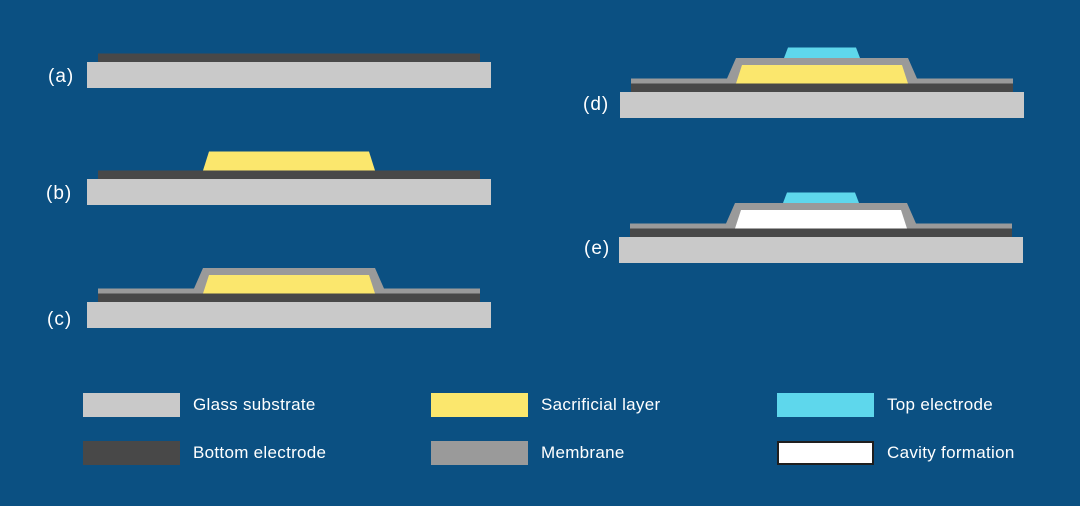 The width and height of the screenshot is (1080, 506). Describe the element at coordinates (825, 453) in the screenshot. I see `legend-swatch-cavity-formation` at that location.